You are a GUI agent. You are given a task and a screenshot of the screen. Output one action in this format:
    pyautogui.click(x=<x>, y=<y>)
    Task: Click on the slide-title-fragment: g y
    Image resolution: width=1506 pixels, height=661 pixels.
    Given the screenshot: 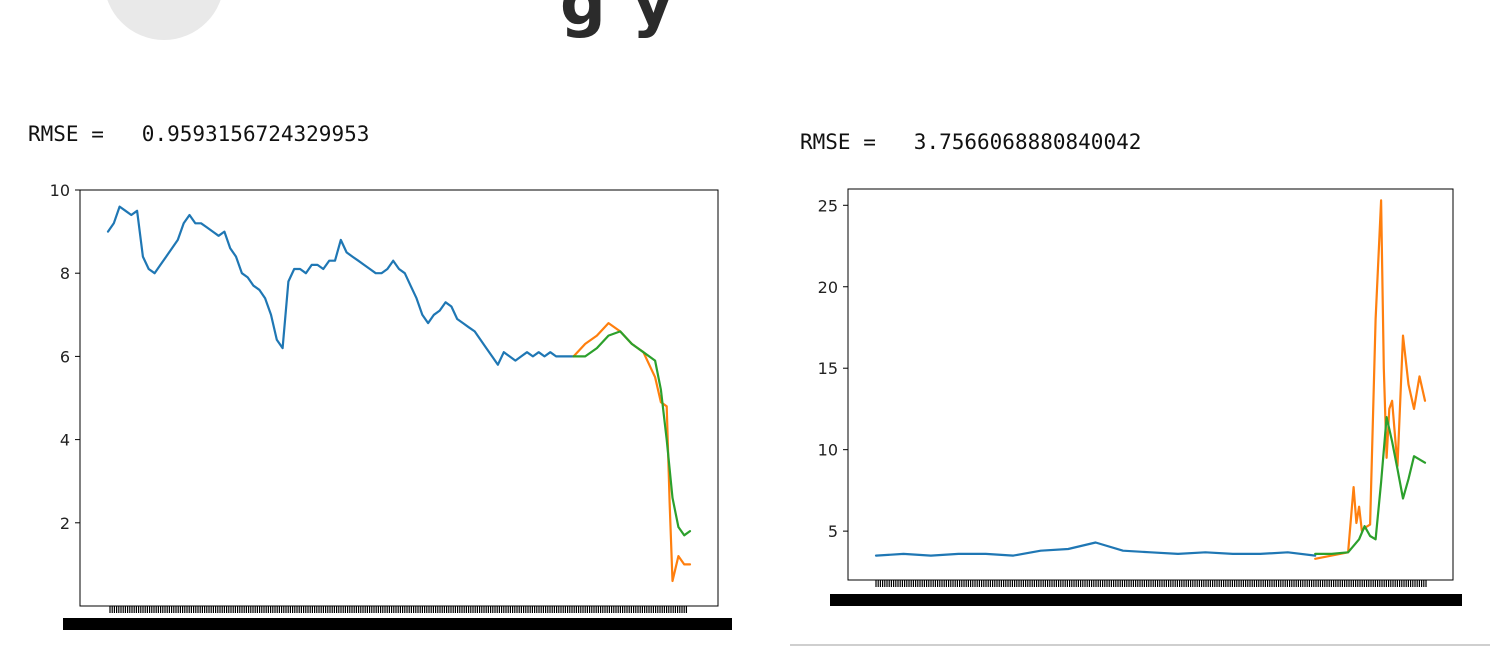 What is the action you would take?
    pyautogui.click(x=618, y=20)
    